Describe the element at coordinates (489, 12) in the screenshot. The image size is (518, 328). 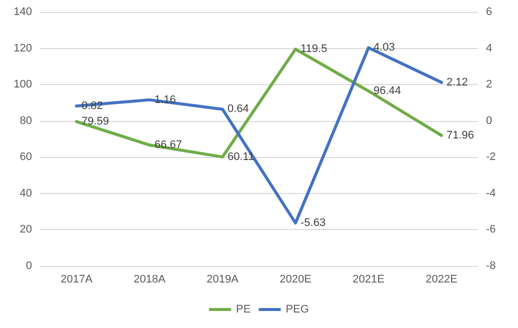
I see `y2-tick-label: 6` at that location.